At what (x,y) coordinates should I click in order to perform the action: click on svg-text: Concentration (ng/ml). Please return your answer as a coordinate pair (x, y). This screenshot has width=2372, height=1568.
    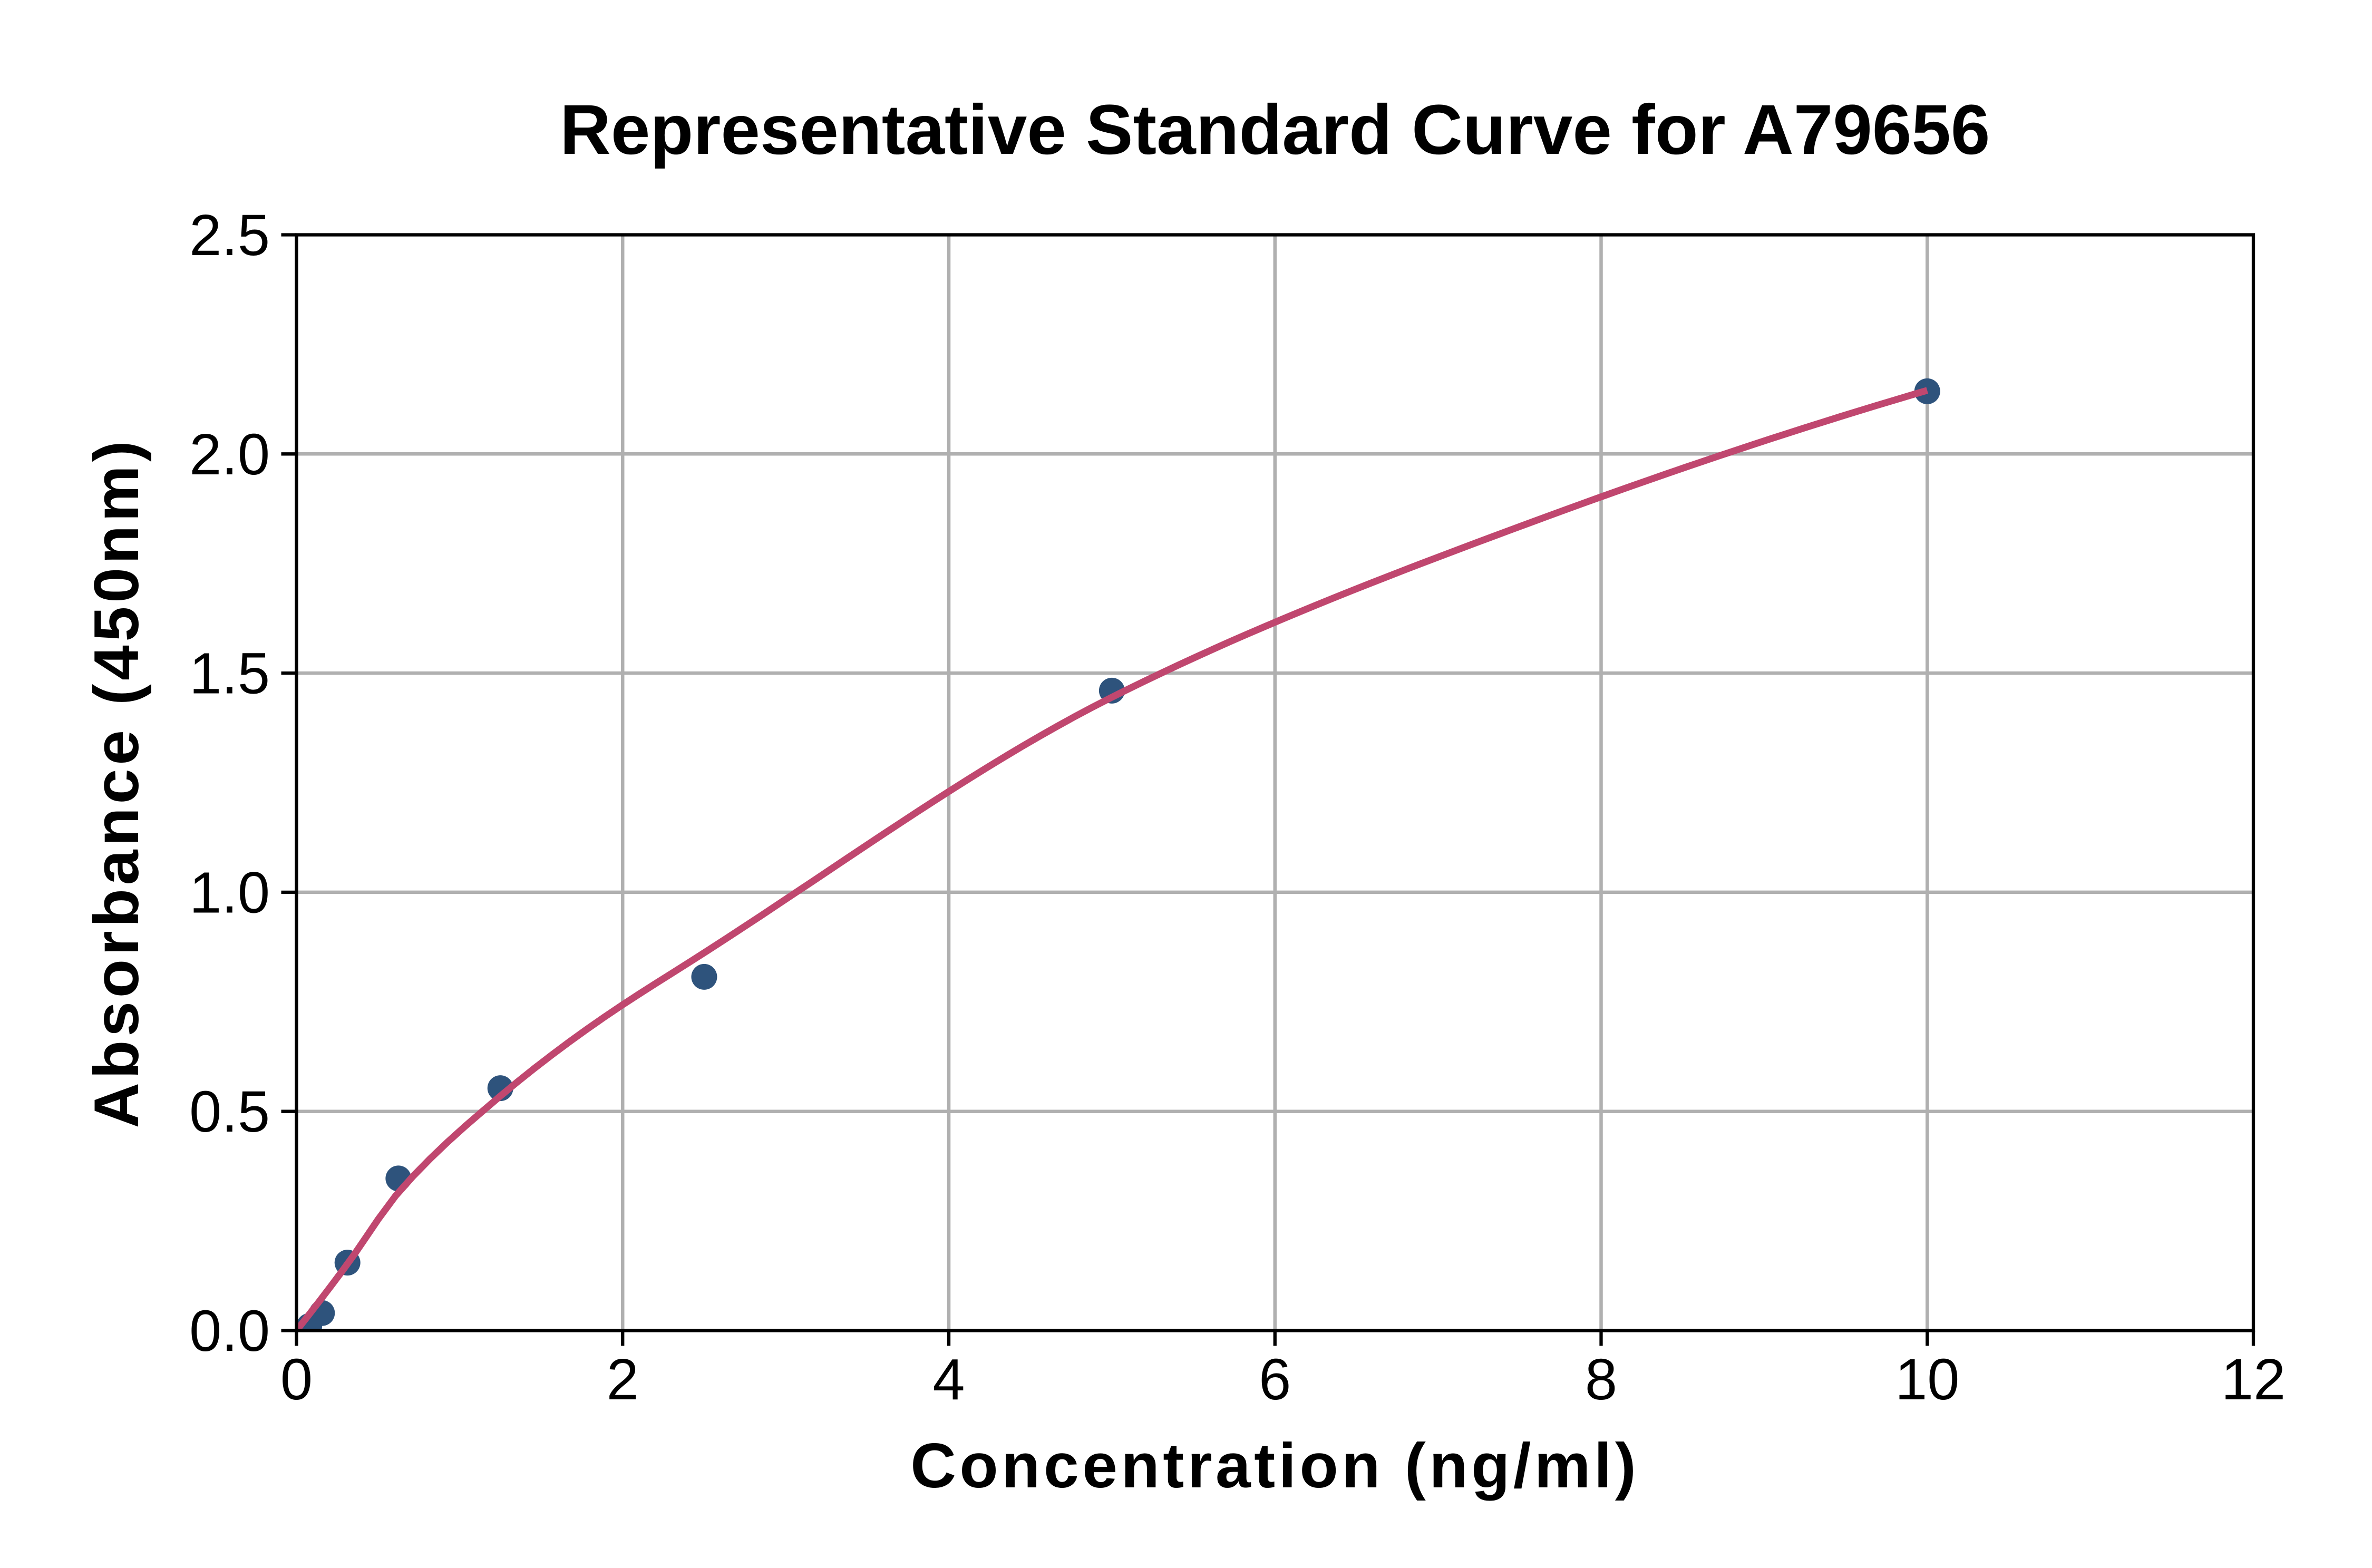
    Looking at the image, I should click on (1274, 1465).